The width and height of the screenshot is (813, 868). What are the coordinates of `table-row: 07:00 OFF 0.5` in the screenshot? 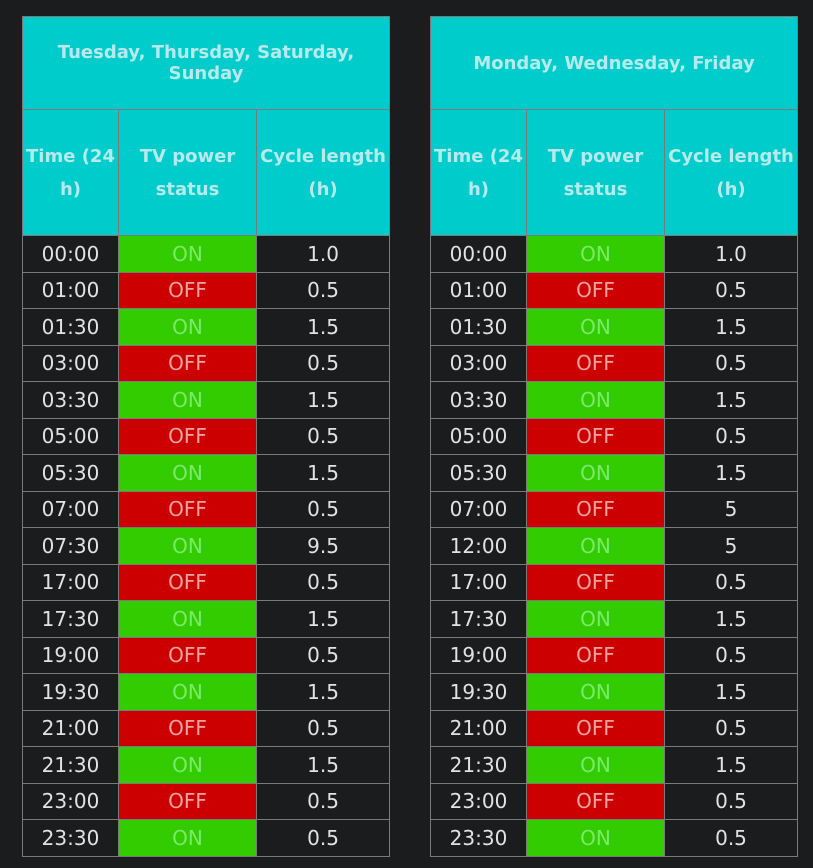 It's located at (206, 509).